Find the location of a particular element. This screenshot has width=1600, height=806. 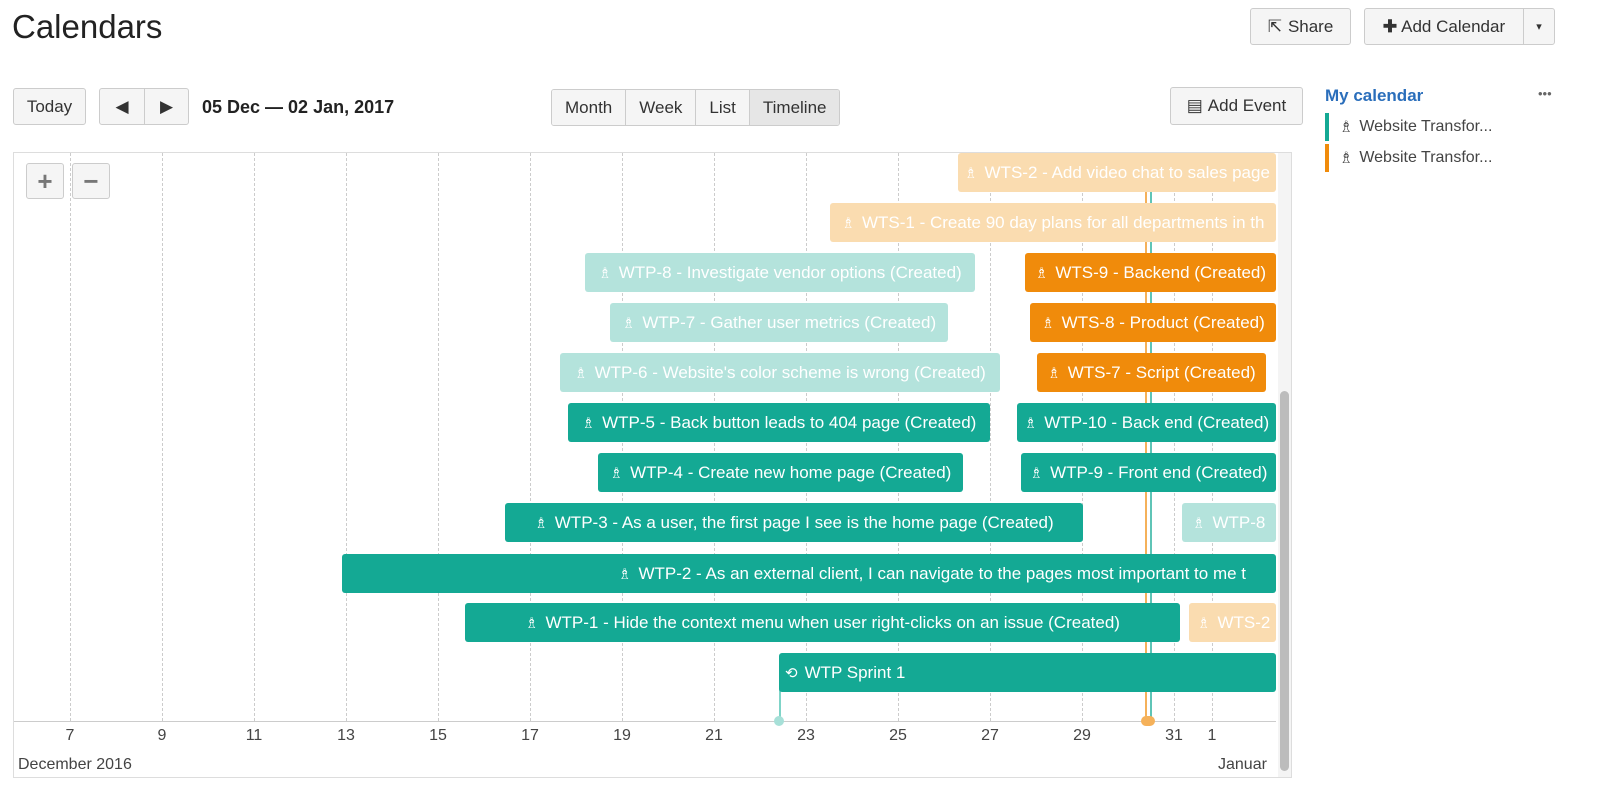

event-bar: ♗ WTS-2 is located at coordinates (1232, 622).